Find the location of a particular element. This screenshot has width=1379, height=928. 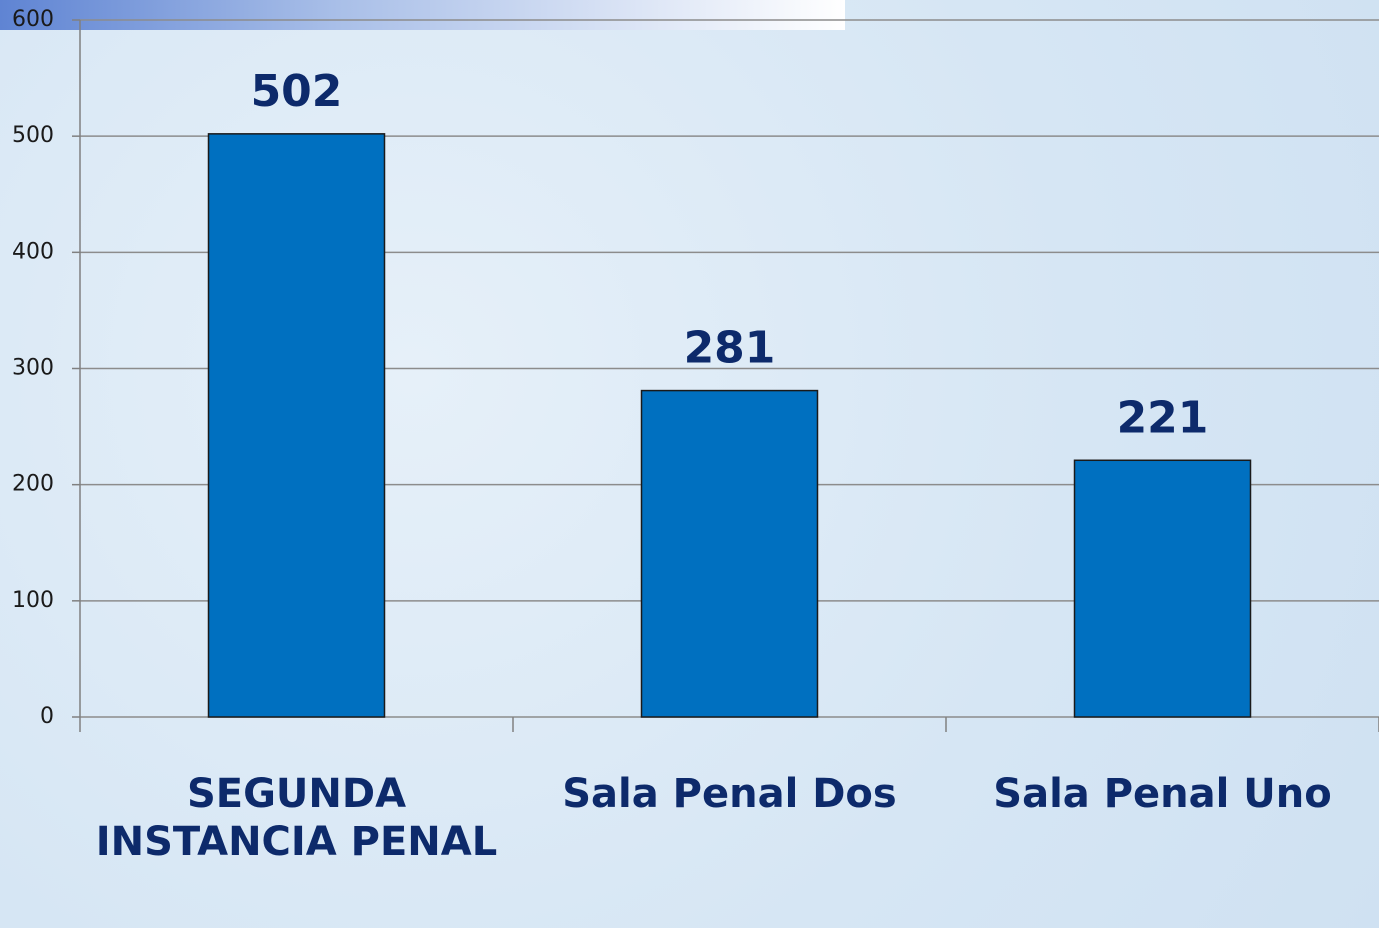

y-tick-label: 400 is located at coordinates (33, 251).